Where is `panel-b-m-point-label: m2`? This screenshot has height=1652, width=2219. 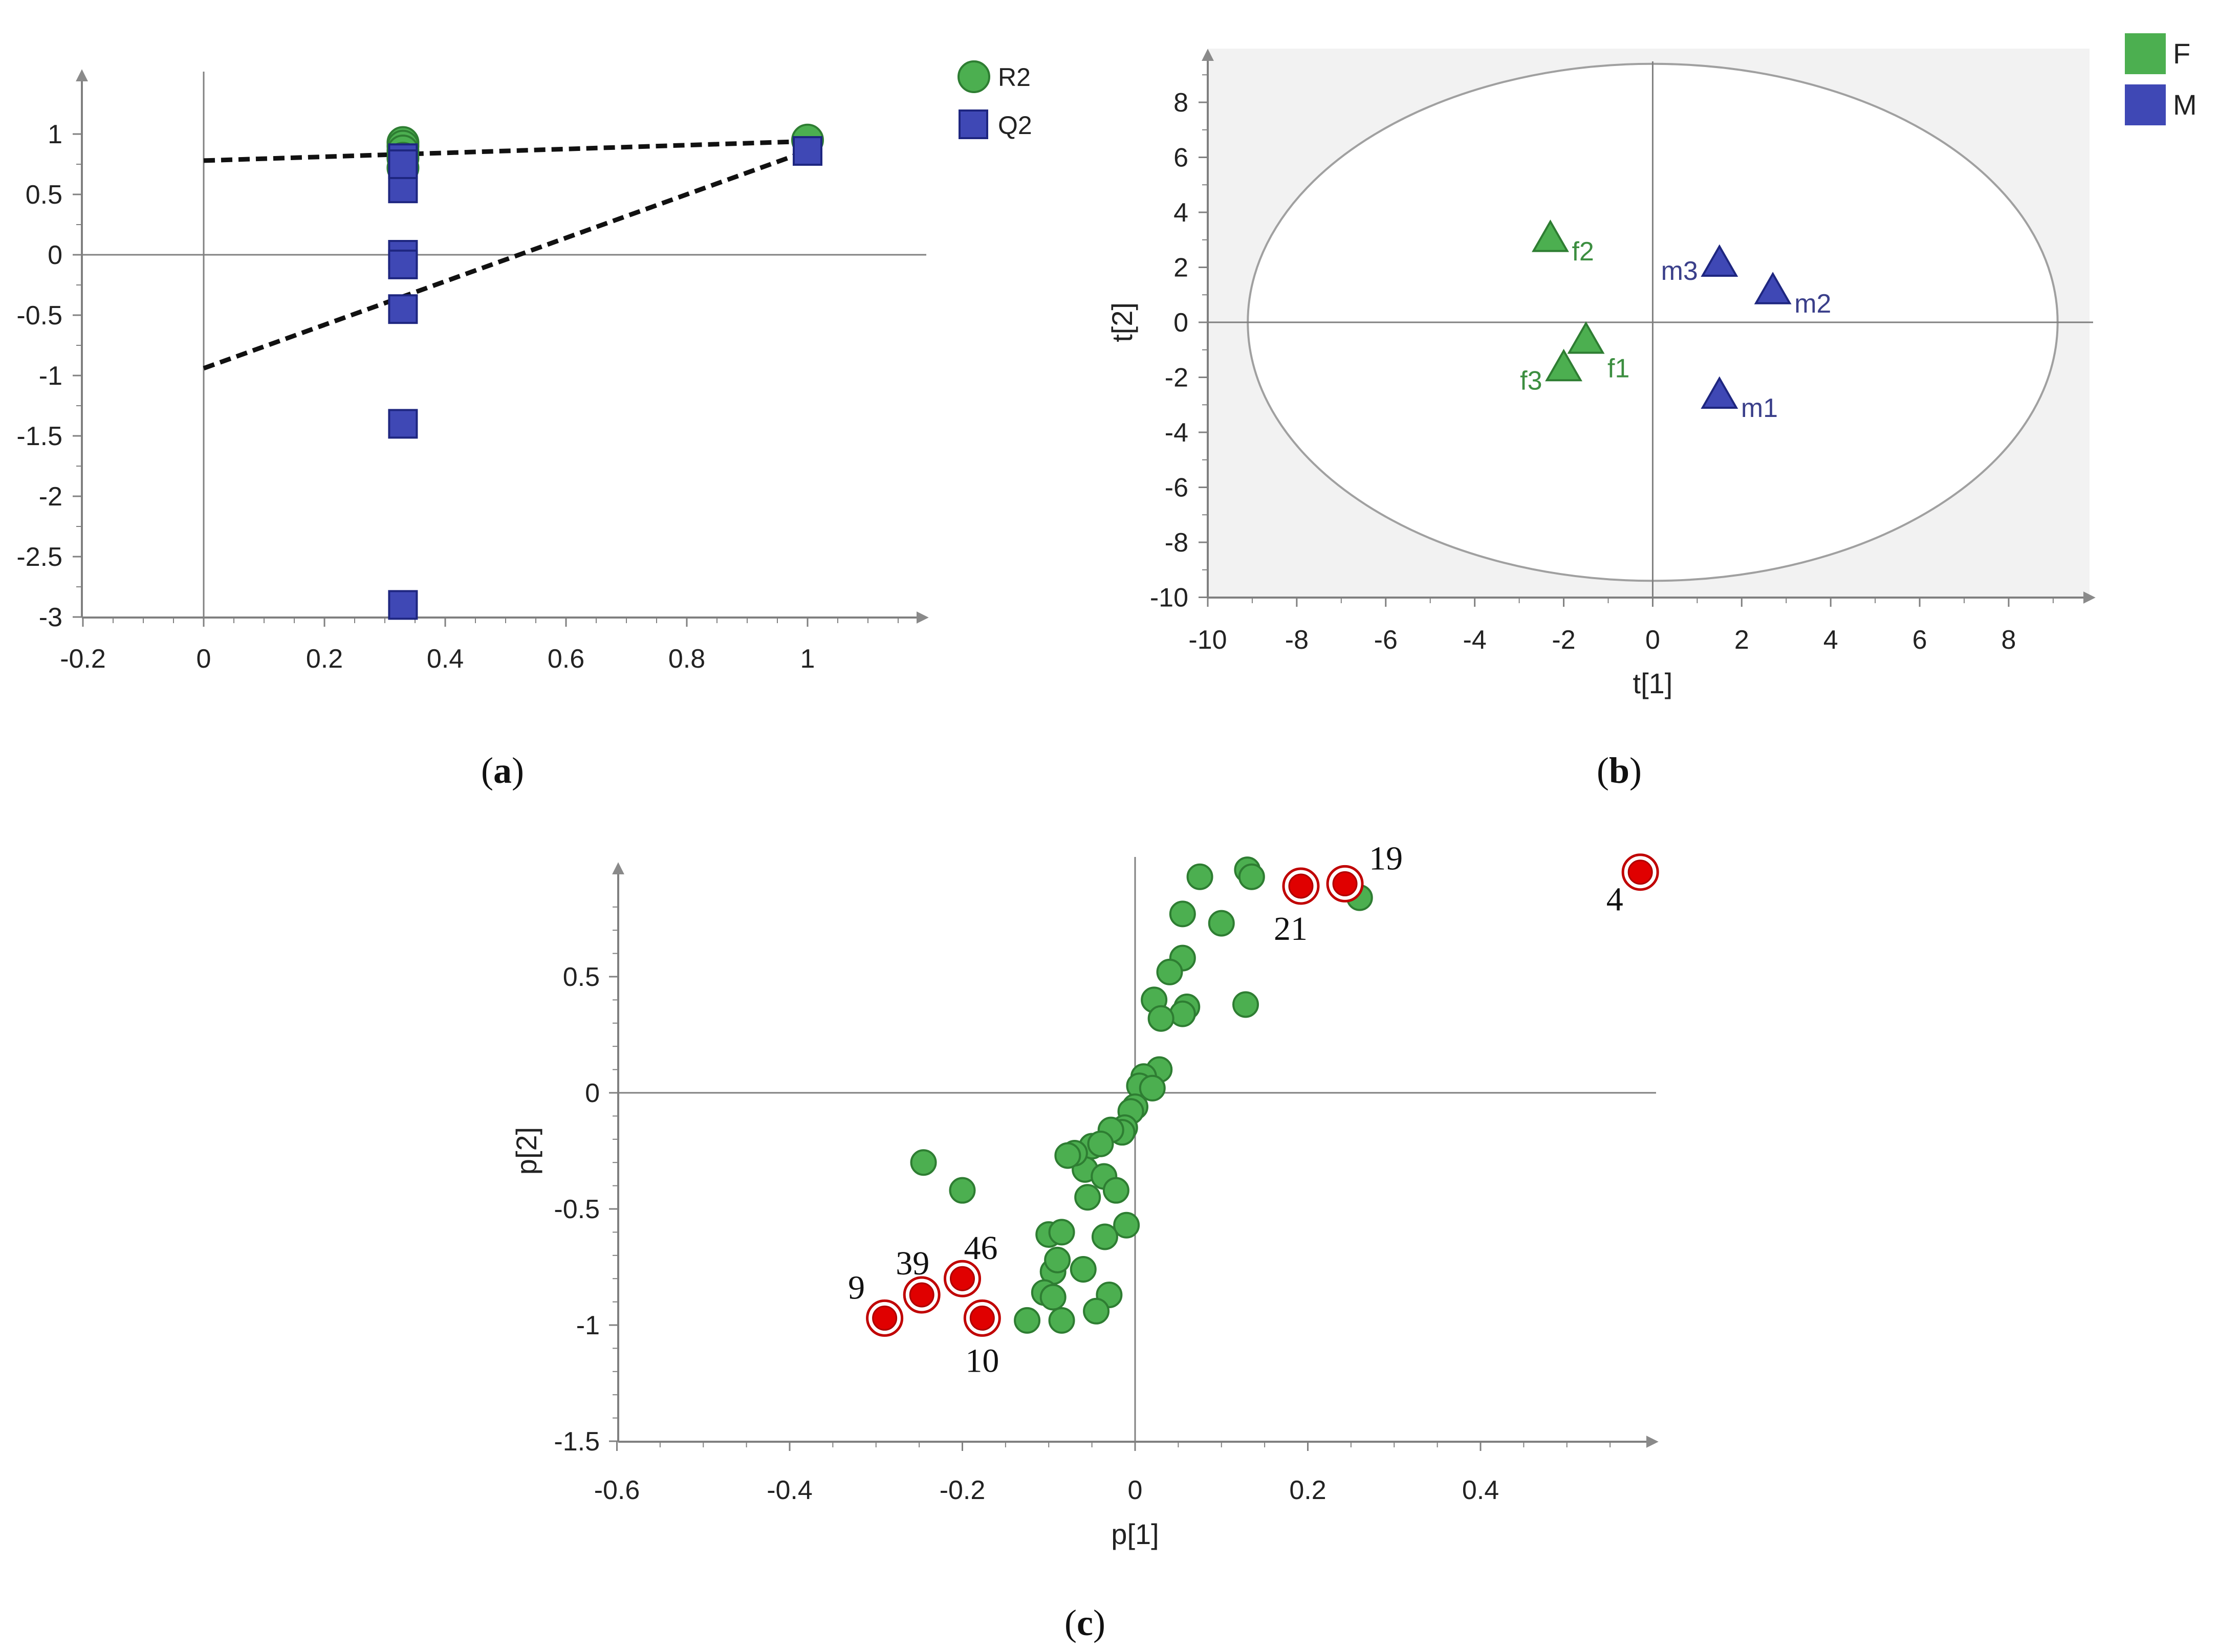 panel-b-m-point-label: m2 is located at coordinates (1812, 304).